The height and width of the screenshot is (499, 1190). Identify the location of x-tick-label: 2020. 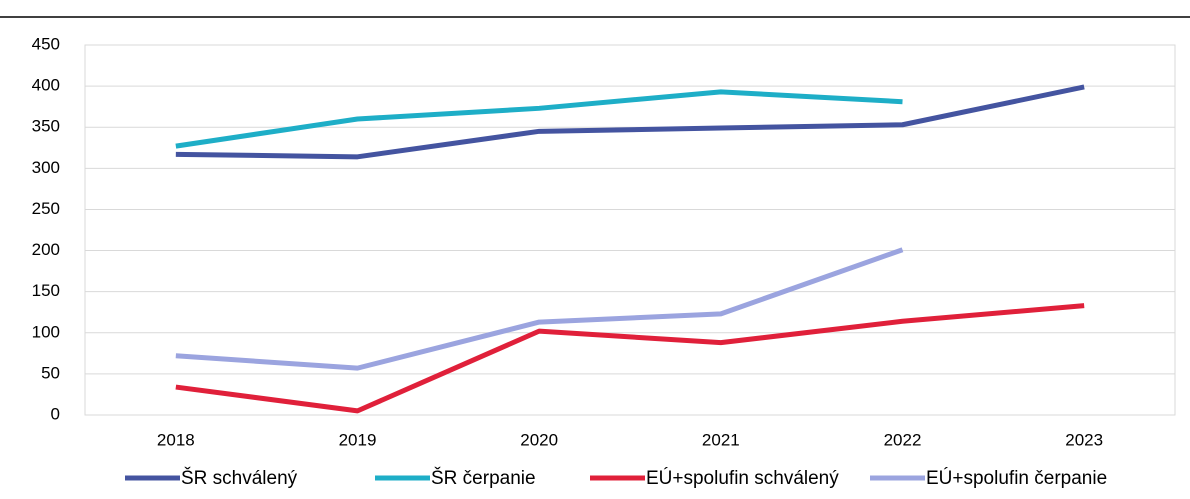
(539, 439).